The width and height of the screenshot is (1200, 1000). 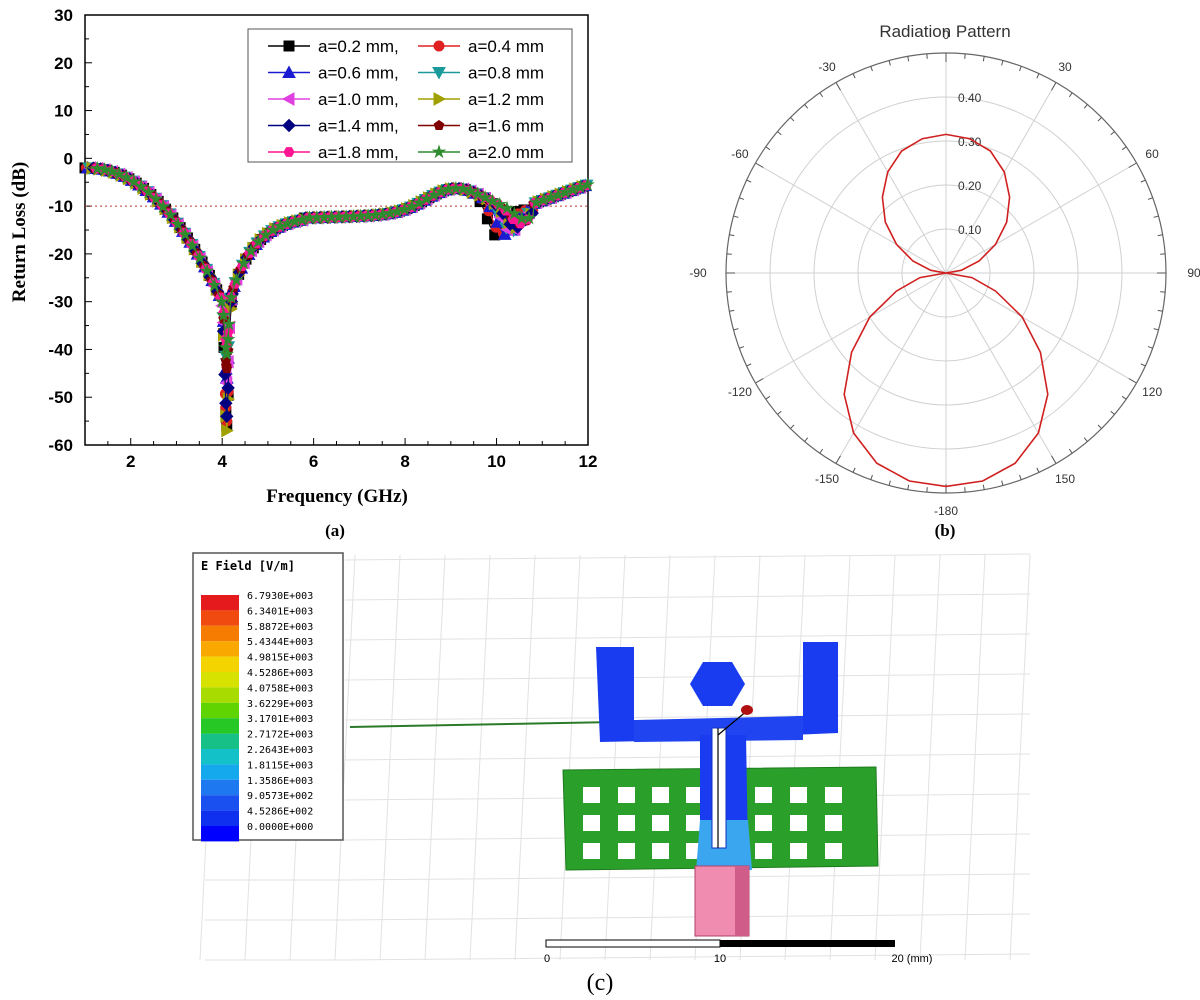 I want to click on legend-value: 2.7172E+003, so click(x=280, y=735).